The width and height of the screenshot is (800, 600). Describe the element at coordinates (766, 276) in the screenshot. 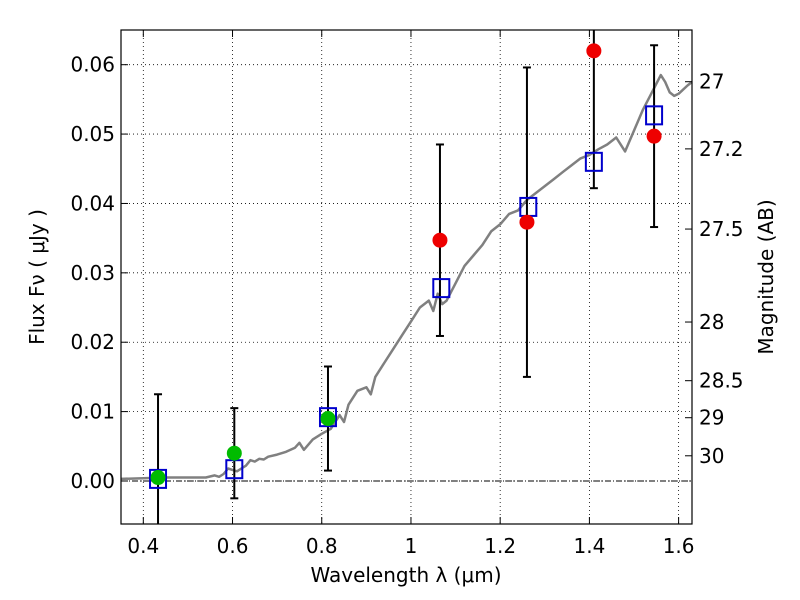

I see `magnitude-axis-label: Magnitude (AB)` at that location.